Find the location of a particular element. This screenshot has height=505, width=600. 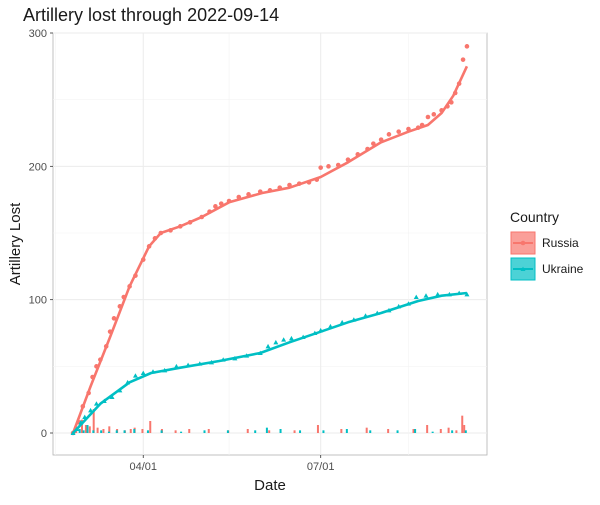

x-axis-label: Date is located at coordinates (270, 485).